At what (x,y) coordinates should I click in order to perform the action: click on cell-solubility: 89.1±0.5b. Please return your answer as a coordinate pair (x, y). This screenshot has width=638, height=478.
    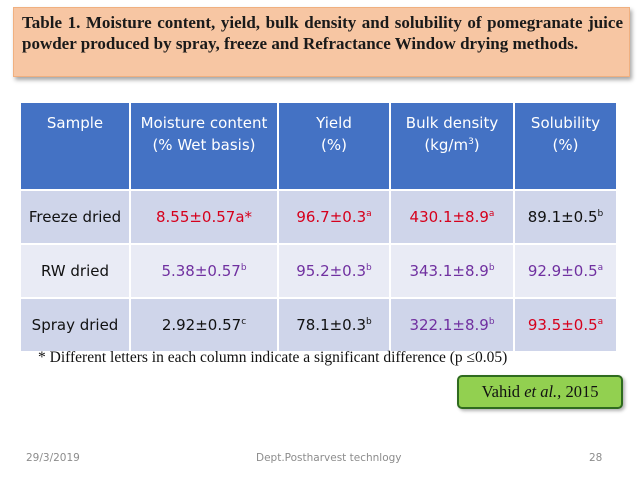
    Looking at the image, I should click on (565, 216).